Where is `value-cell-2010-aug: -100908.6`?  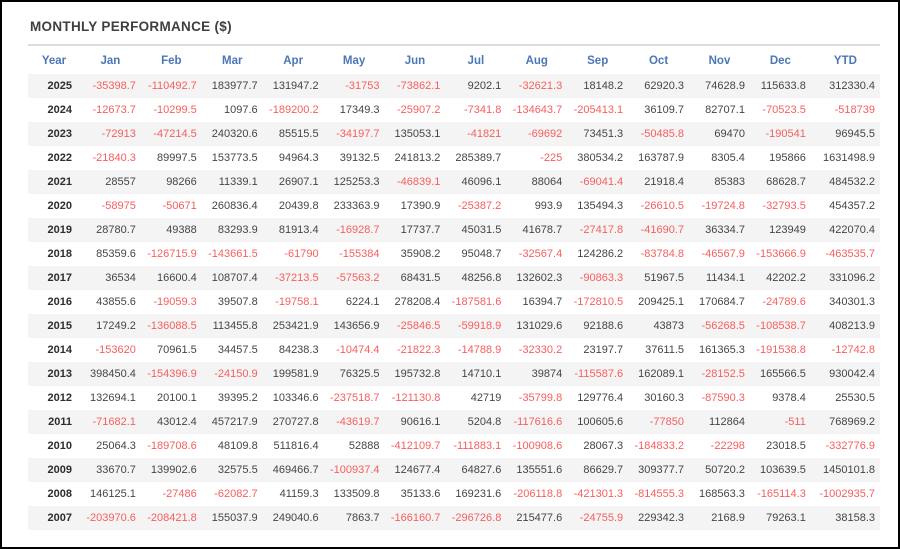 value-cell-2010-aug: -100908.6 is located at coordinates (537, 446).